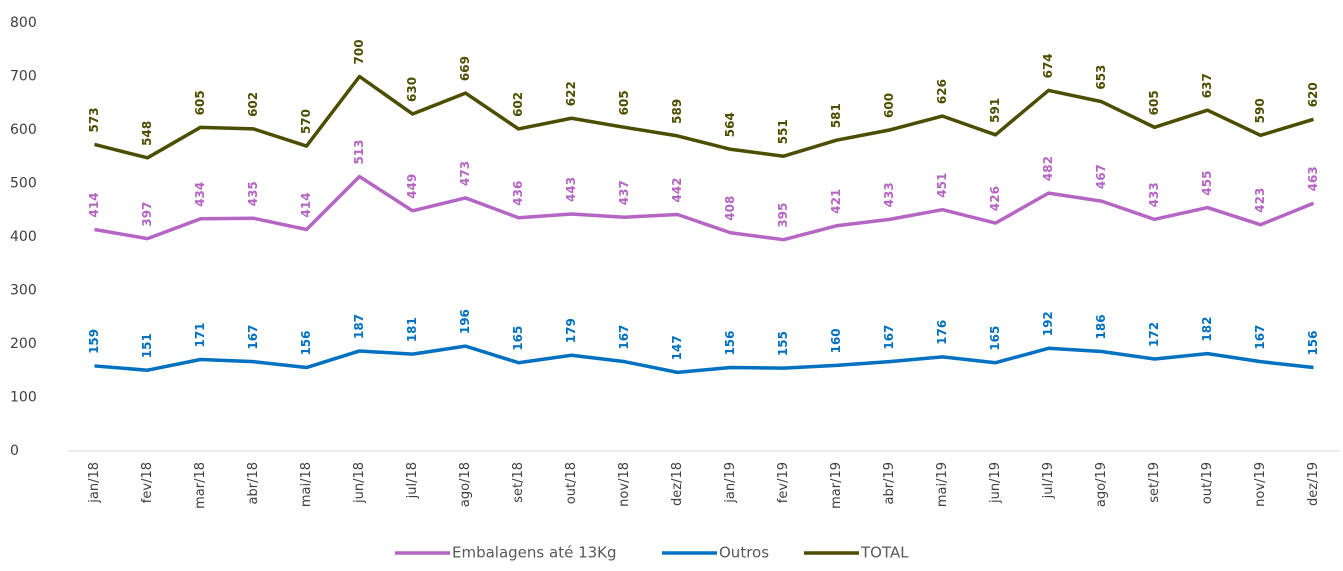 The width and height of the screenshot is (1343, 571). I want to click on data-label: 573, so click(94, 119).